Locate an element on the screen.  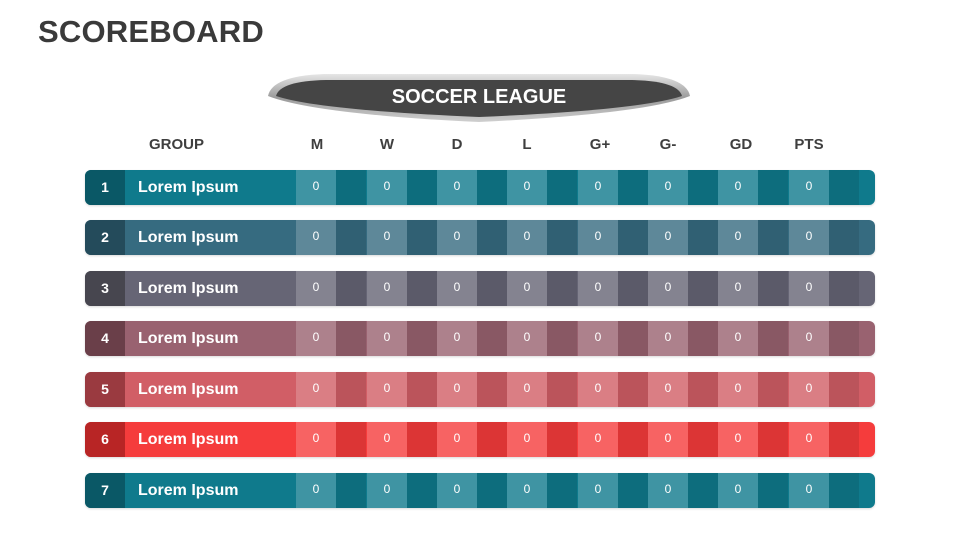
rank-badge: 6 is located at coordinates (105, 439).